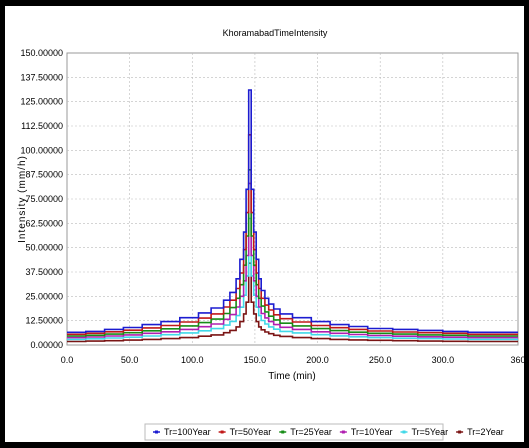  What do you see at coordinates (130, 360) in the screenshot?
I see `x-tick-label: 50.0` at bounding box center [130, 360].